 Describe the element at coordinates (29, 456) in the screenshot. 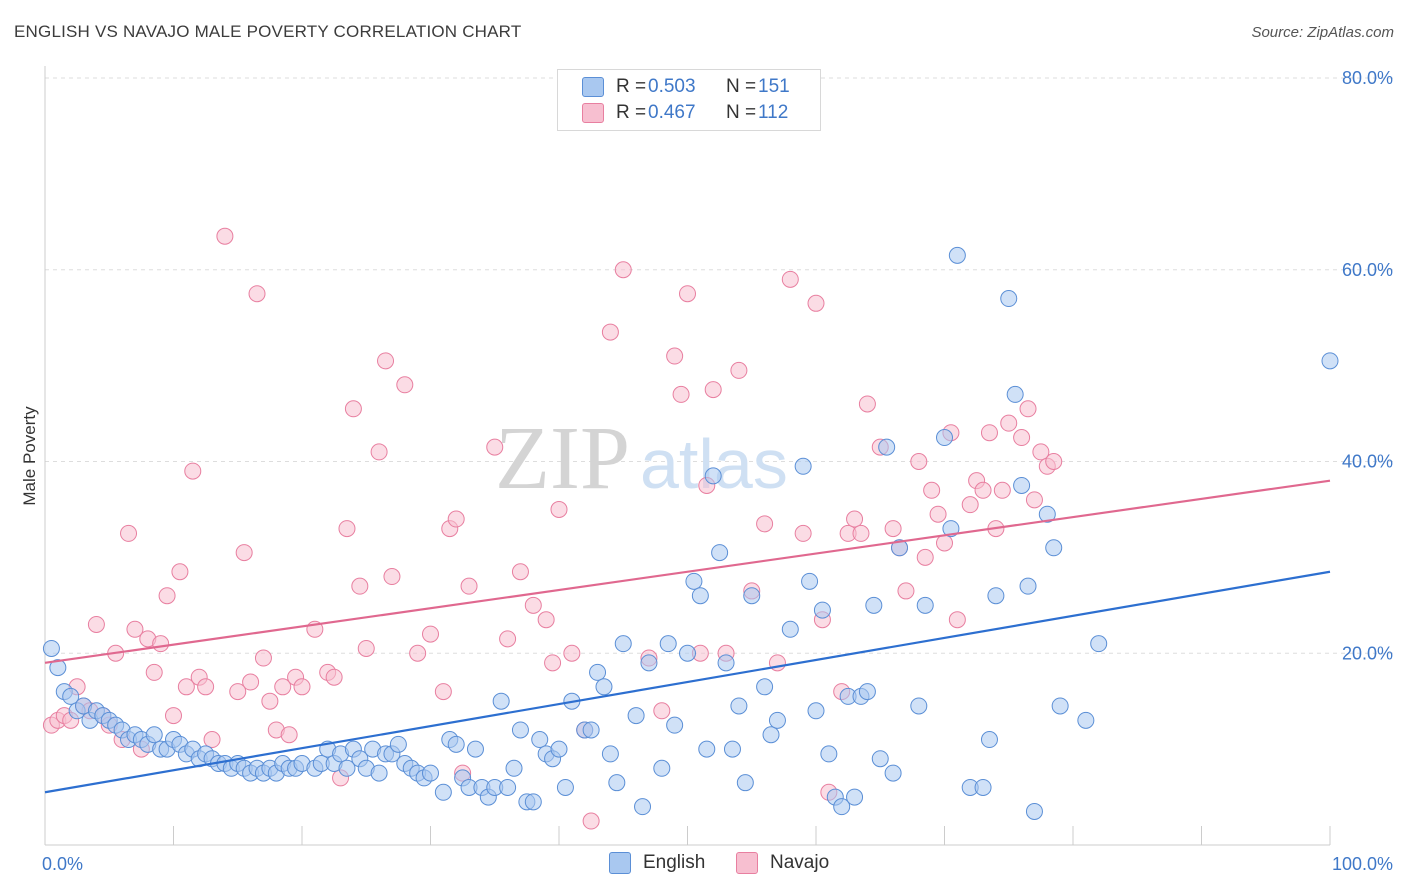

I see `y-axis-label: Male Poverty` at that location.